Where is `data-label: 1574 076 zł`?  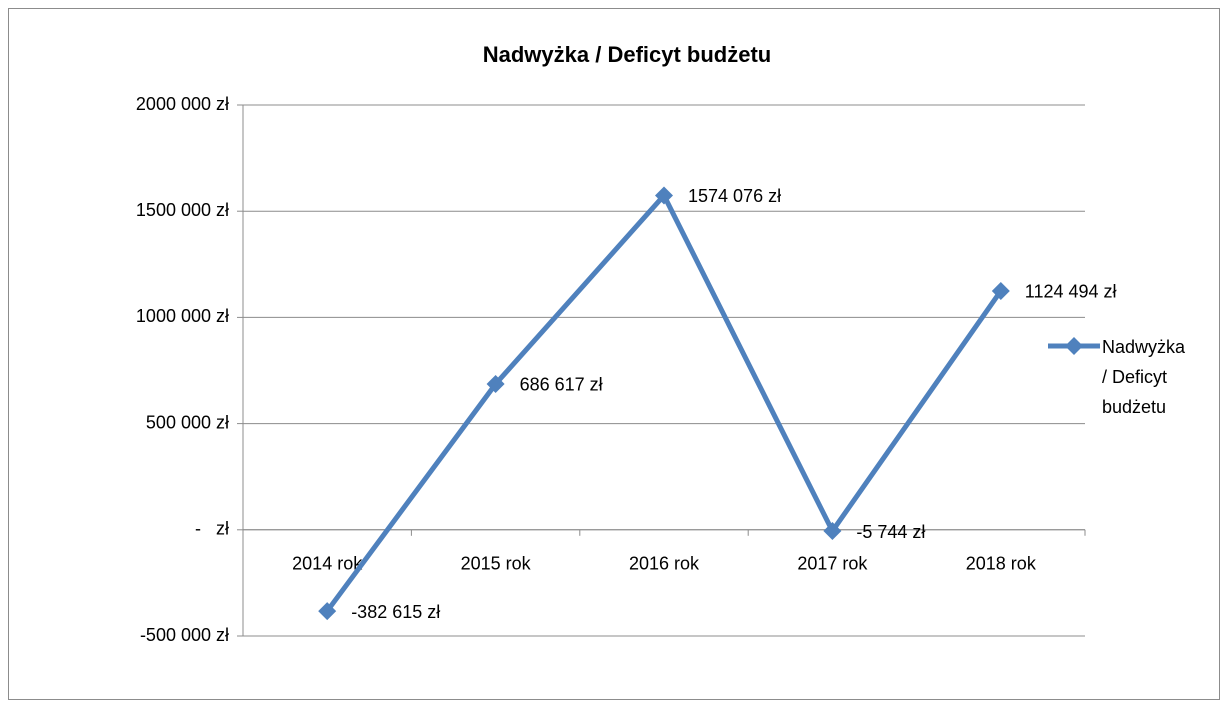
data-label: 1574 076 zł is located at coordinates (734, 196).